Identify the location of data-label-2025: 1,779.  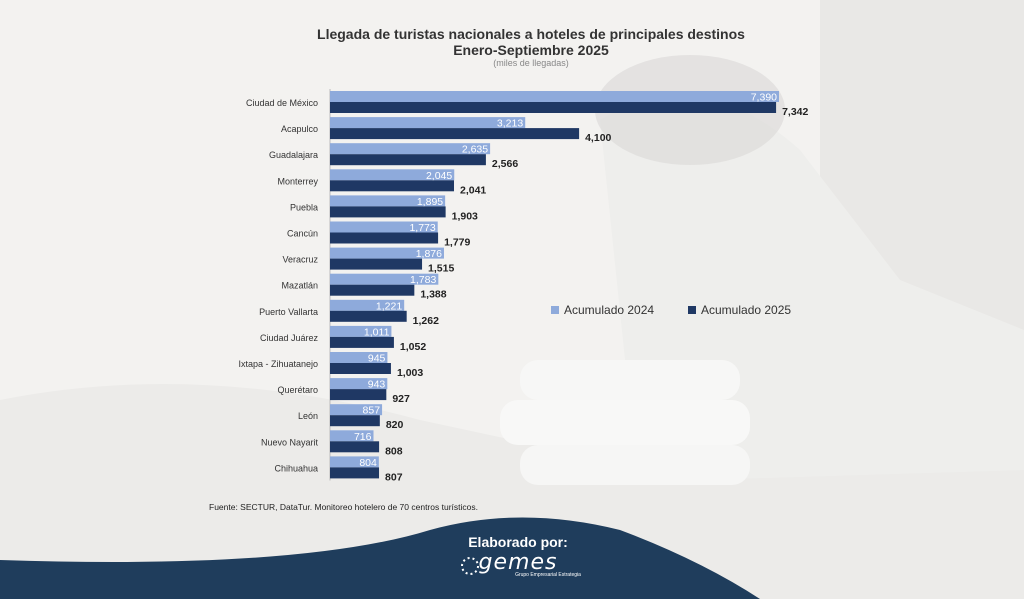
(457, 243).